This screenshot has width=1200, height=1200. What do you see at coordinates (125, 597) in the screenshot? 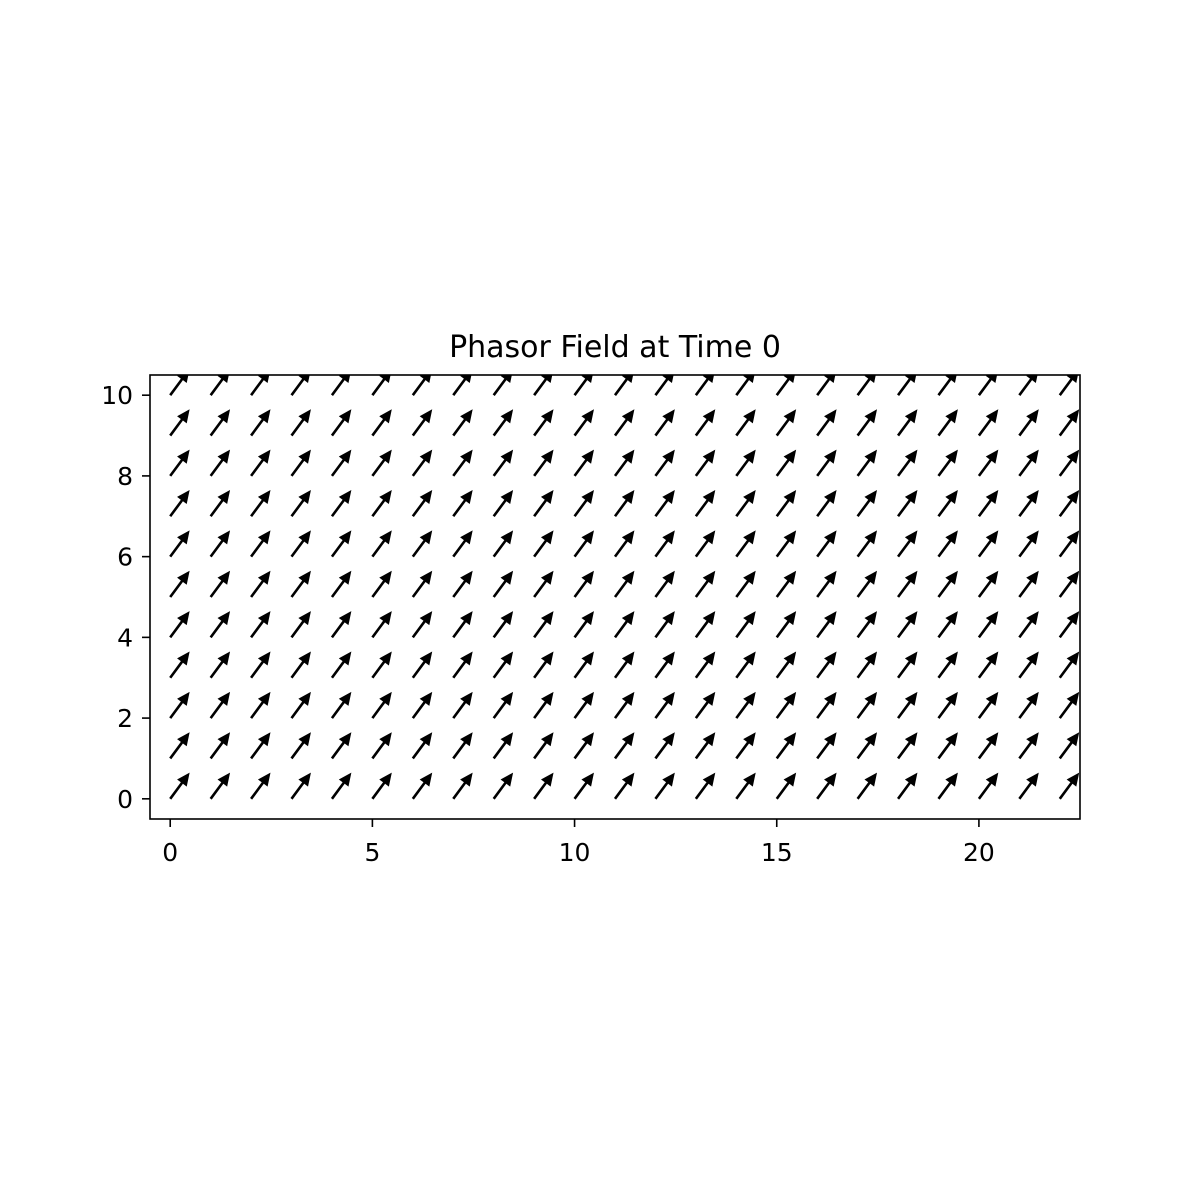
I see `y-axis: 0 2 4 6 8 10` at bounding box center [125, 597].